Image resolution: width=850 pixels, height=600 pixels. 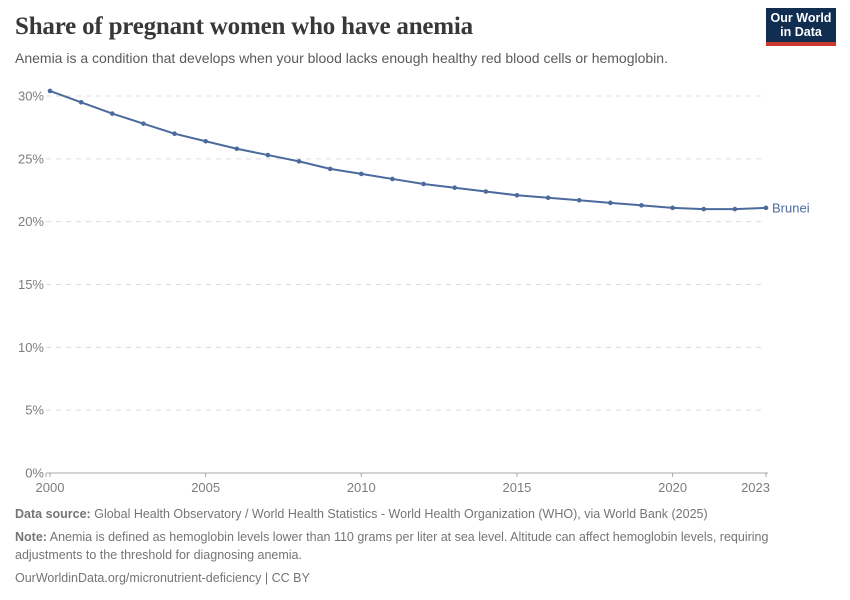 I want to click on y-tick-label: 0%, so click(x=34, y=473).